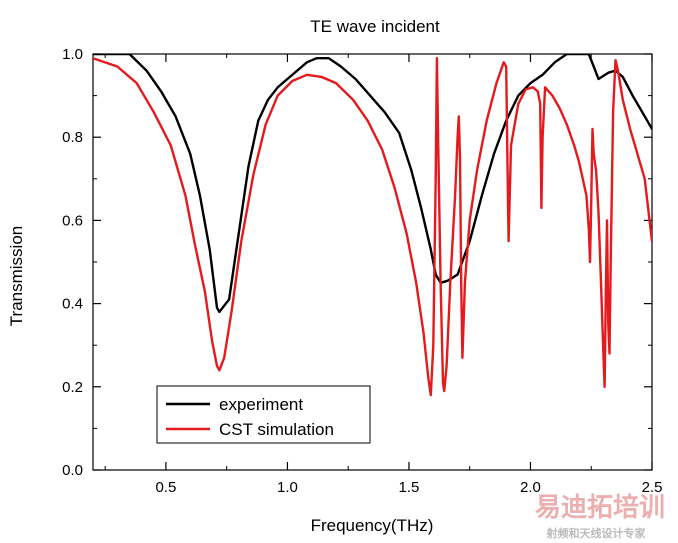 This screenshot has width=678, height=543. What do you see at coordinates (409, 487) in the screenshot?
I see `x-tick-label: 1.5` at bounding box center [409, 487].